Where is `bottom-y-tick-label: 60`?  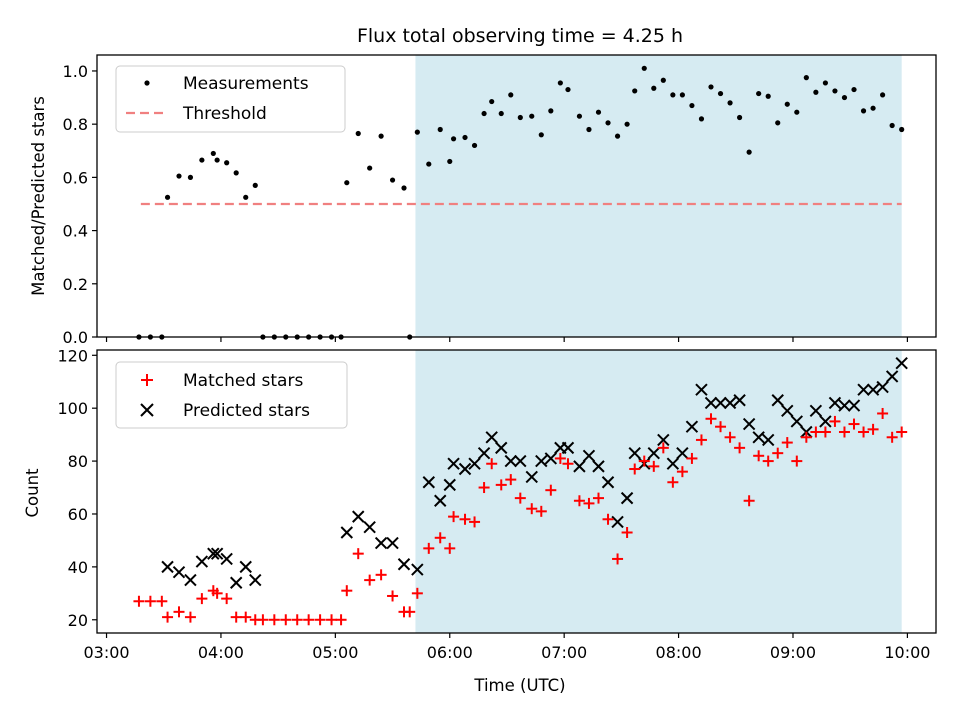 bottom-y-tick-label: 60 is located at coordinates (78, 514).